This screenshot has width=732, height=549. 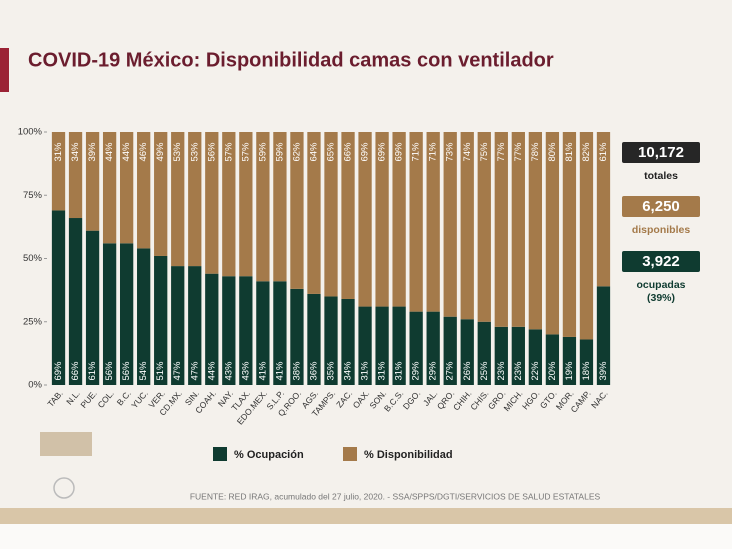 I want to click on value-label: 53%, so click(x=177, y=152).